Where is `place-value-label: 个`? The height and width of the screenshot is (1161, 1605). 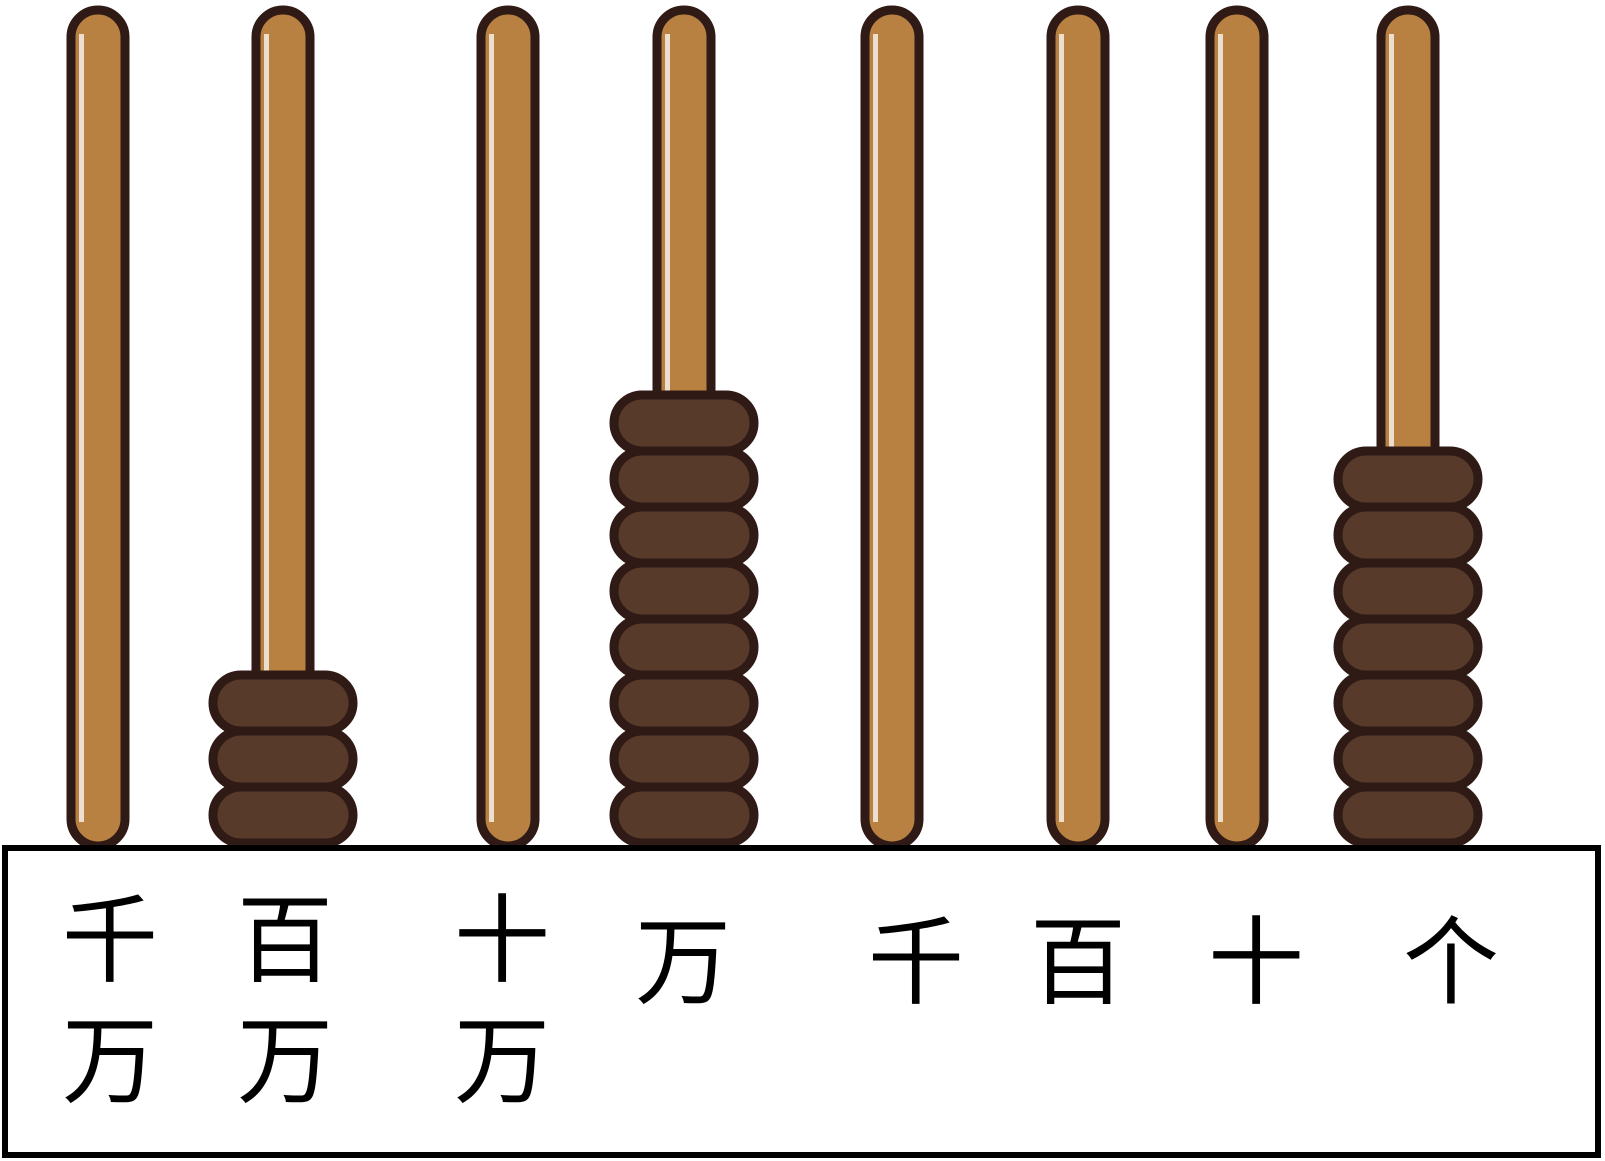
place-value-label: 个 is located at coordinates (1451, 963).